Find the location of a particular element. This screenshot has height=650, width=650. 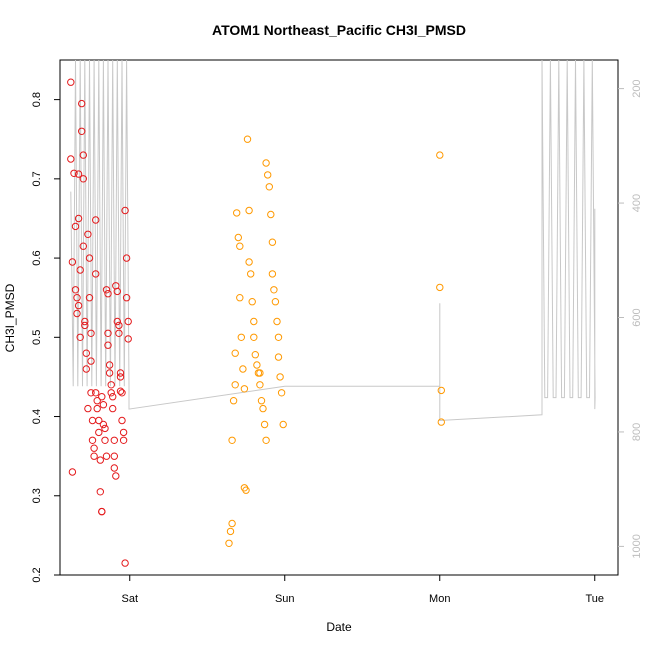

y-tick-label-6: 0.8 is located at coordinates (37, 99).